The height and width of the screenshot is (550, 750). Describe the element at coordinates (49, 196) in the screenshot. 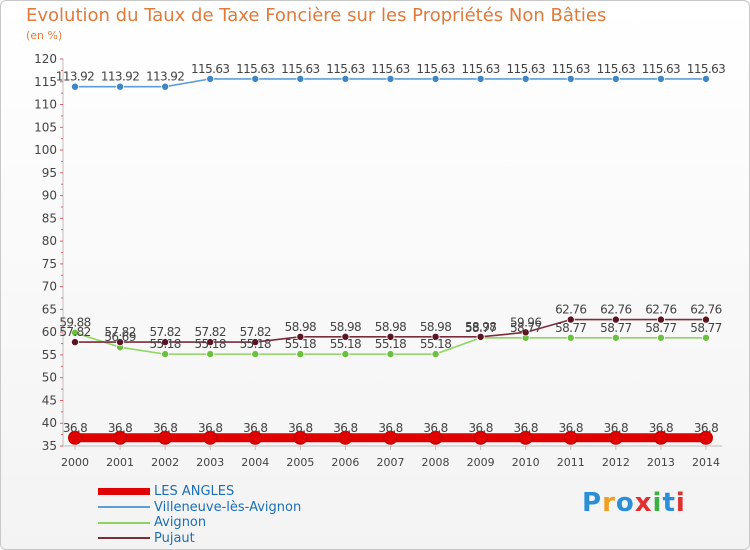

I see `y-tick-label: 90` at that location.